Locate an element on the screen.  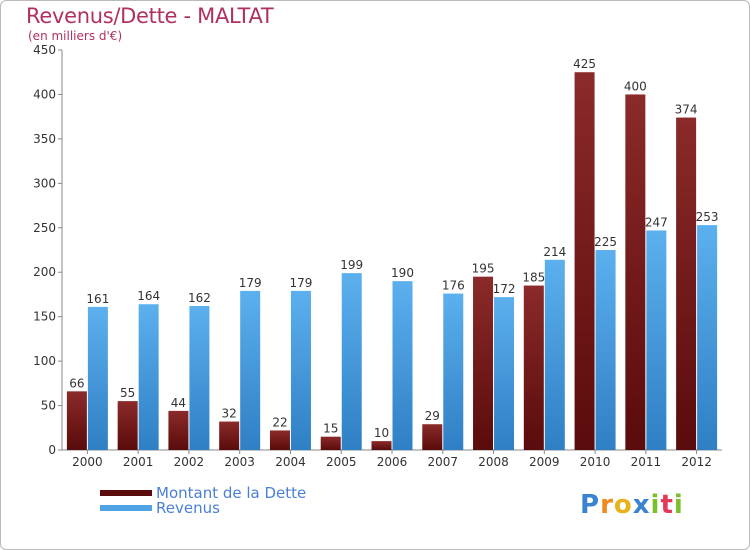
y-tick-label: 400 is located at coordinates (44, 94).